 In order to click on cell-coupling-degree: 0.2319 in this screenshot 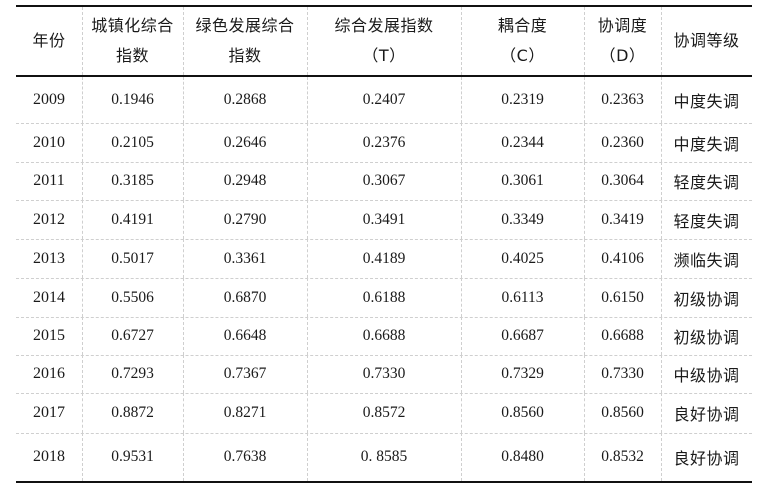, I will do `click(522, 99)`.